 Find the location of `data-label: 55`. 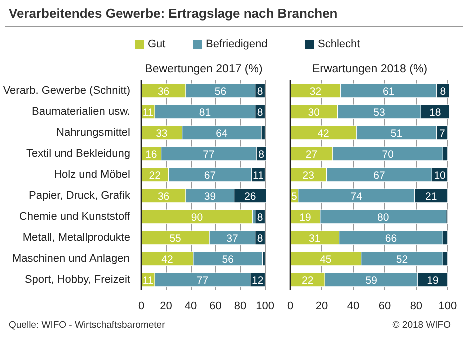

data-label: 55 is located at coordinates (176, 239).